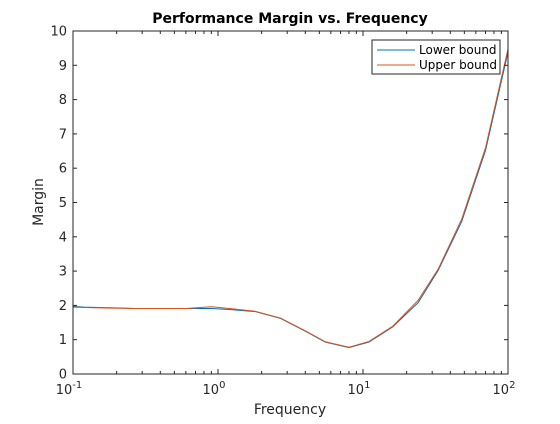 The image size is (560, 424). Describe the element at coordinates (63, 66) in the screenshot. I see `y-tick-label: 9` at that location.